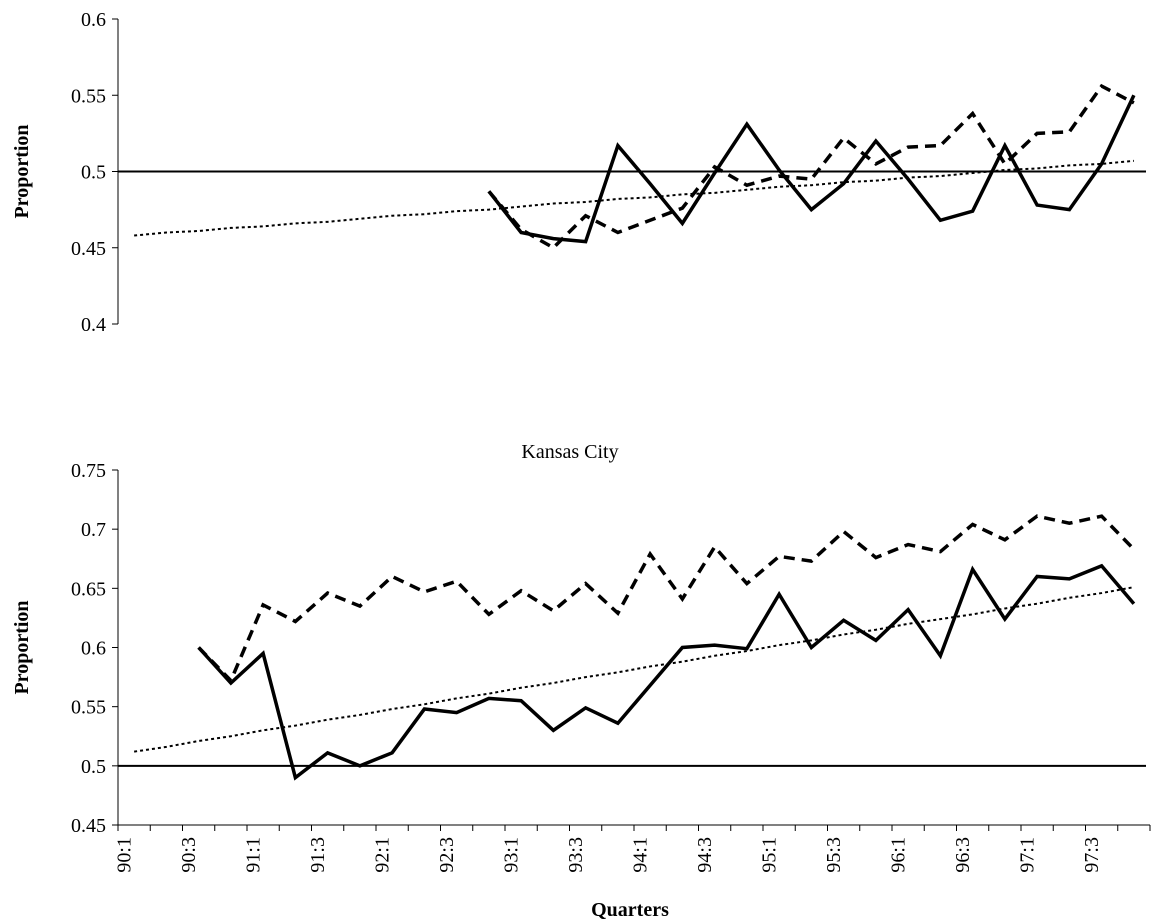 Image resolution: width=1157 pixels, height=924 pixels. I want to click on x-tick-label: 94:3, so click(705, 855).